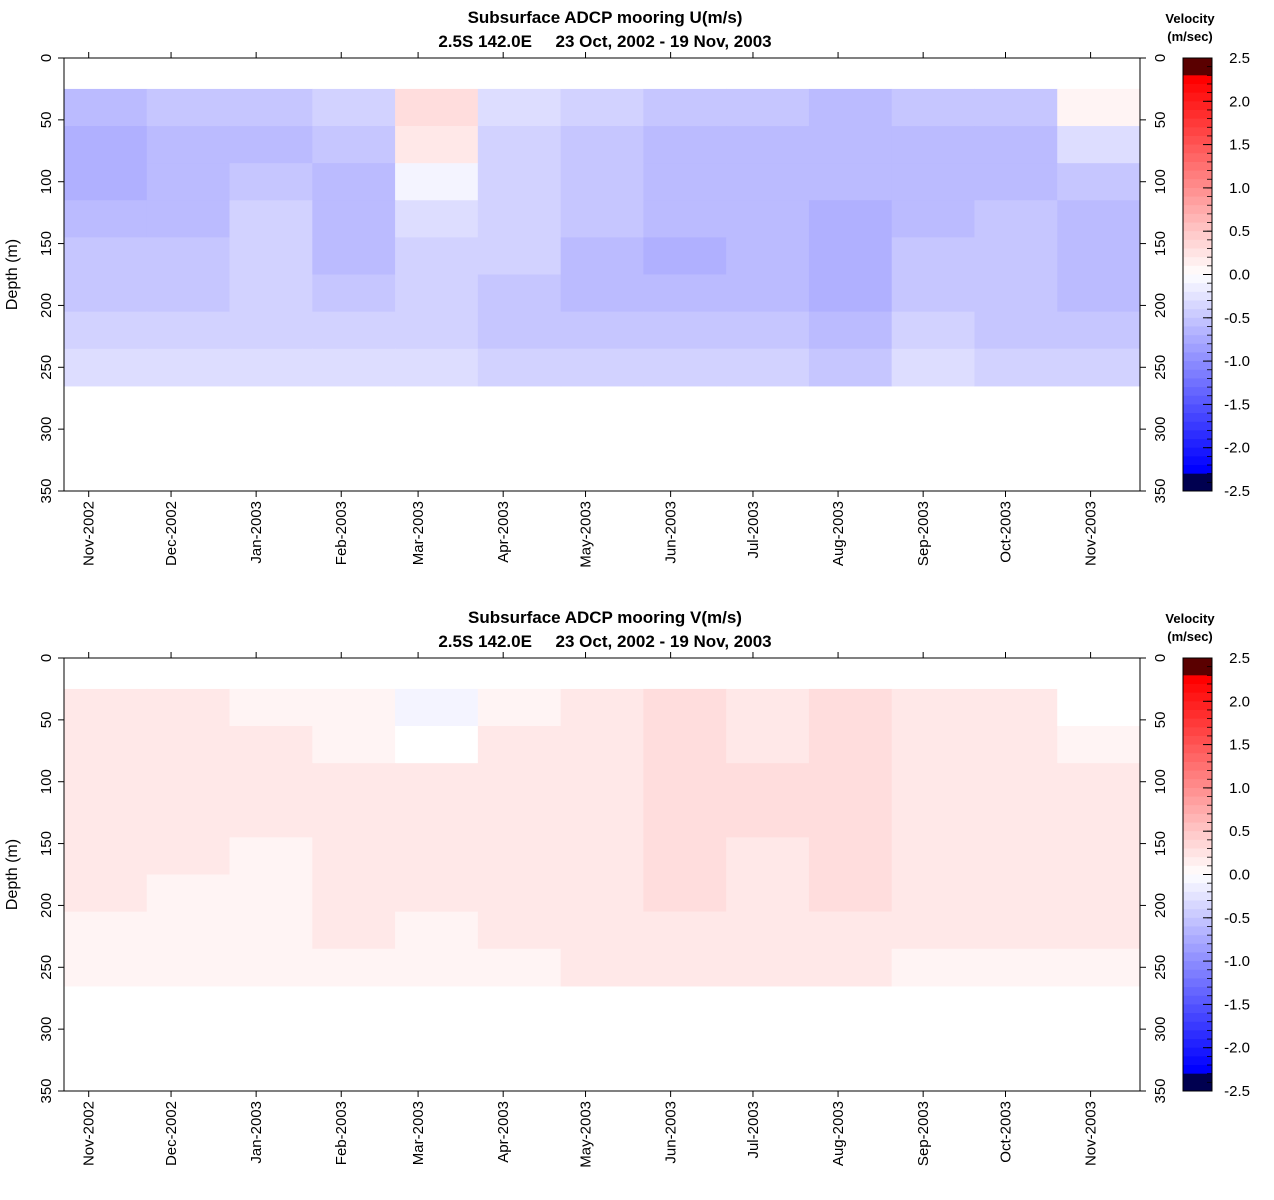 This screenshot has width=1274, height=1200. Describe the element at coordinates (171, 1133) in the screenshot. I see `v-x-tick-label: Dec-2002` at that location.